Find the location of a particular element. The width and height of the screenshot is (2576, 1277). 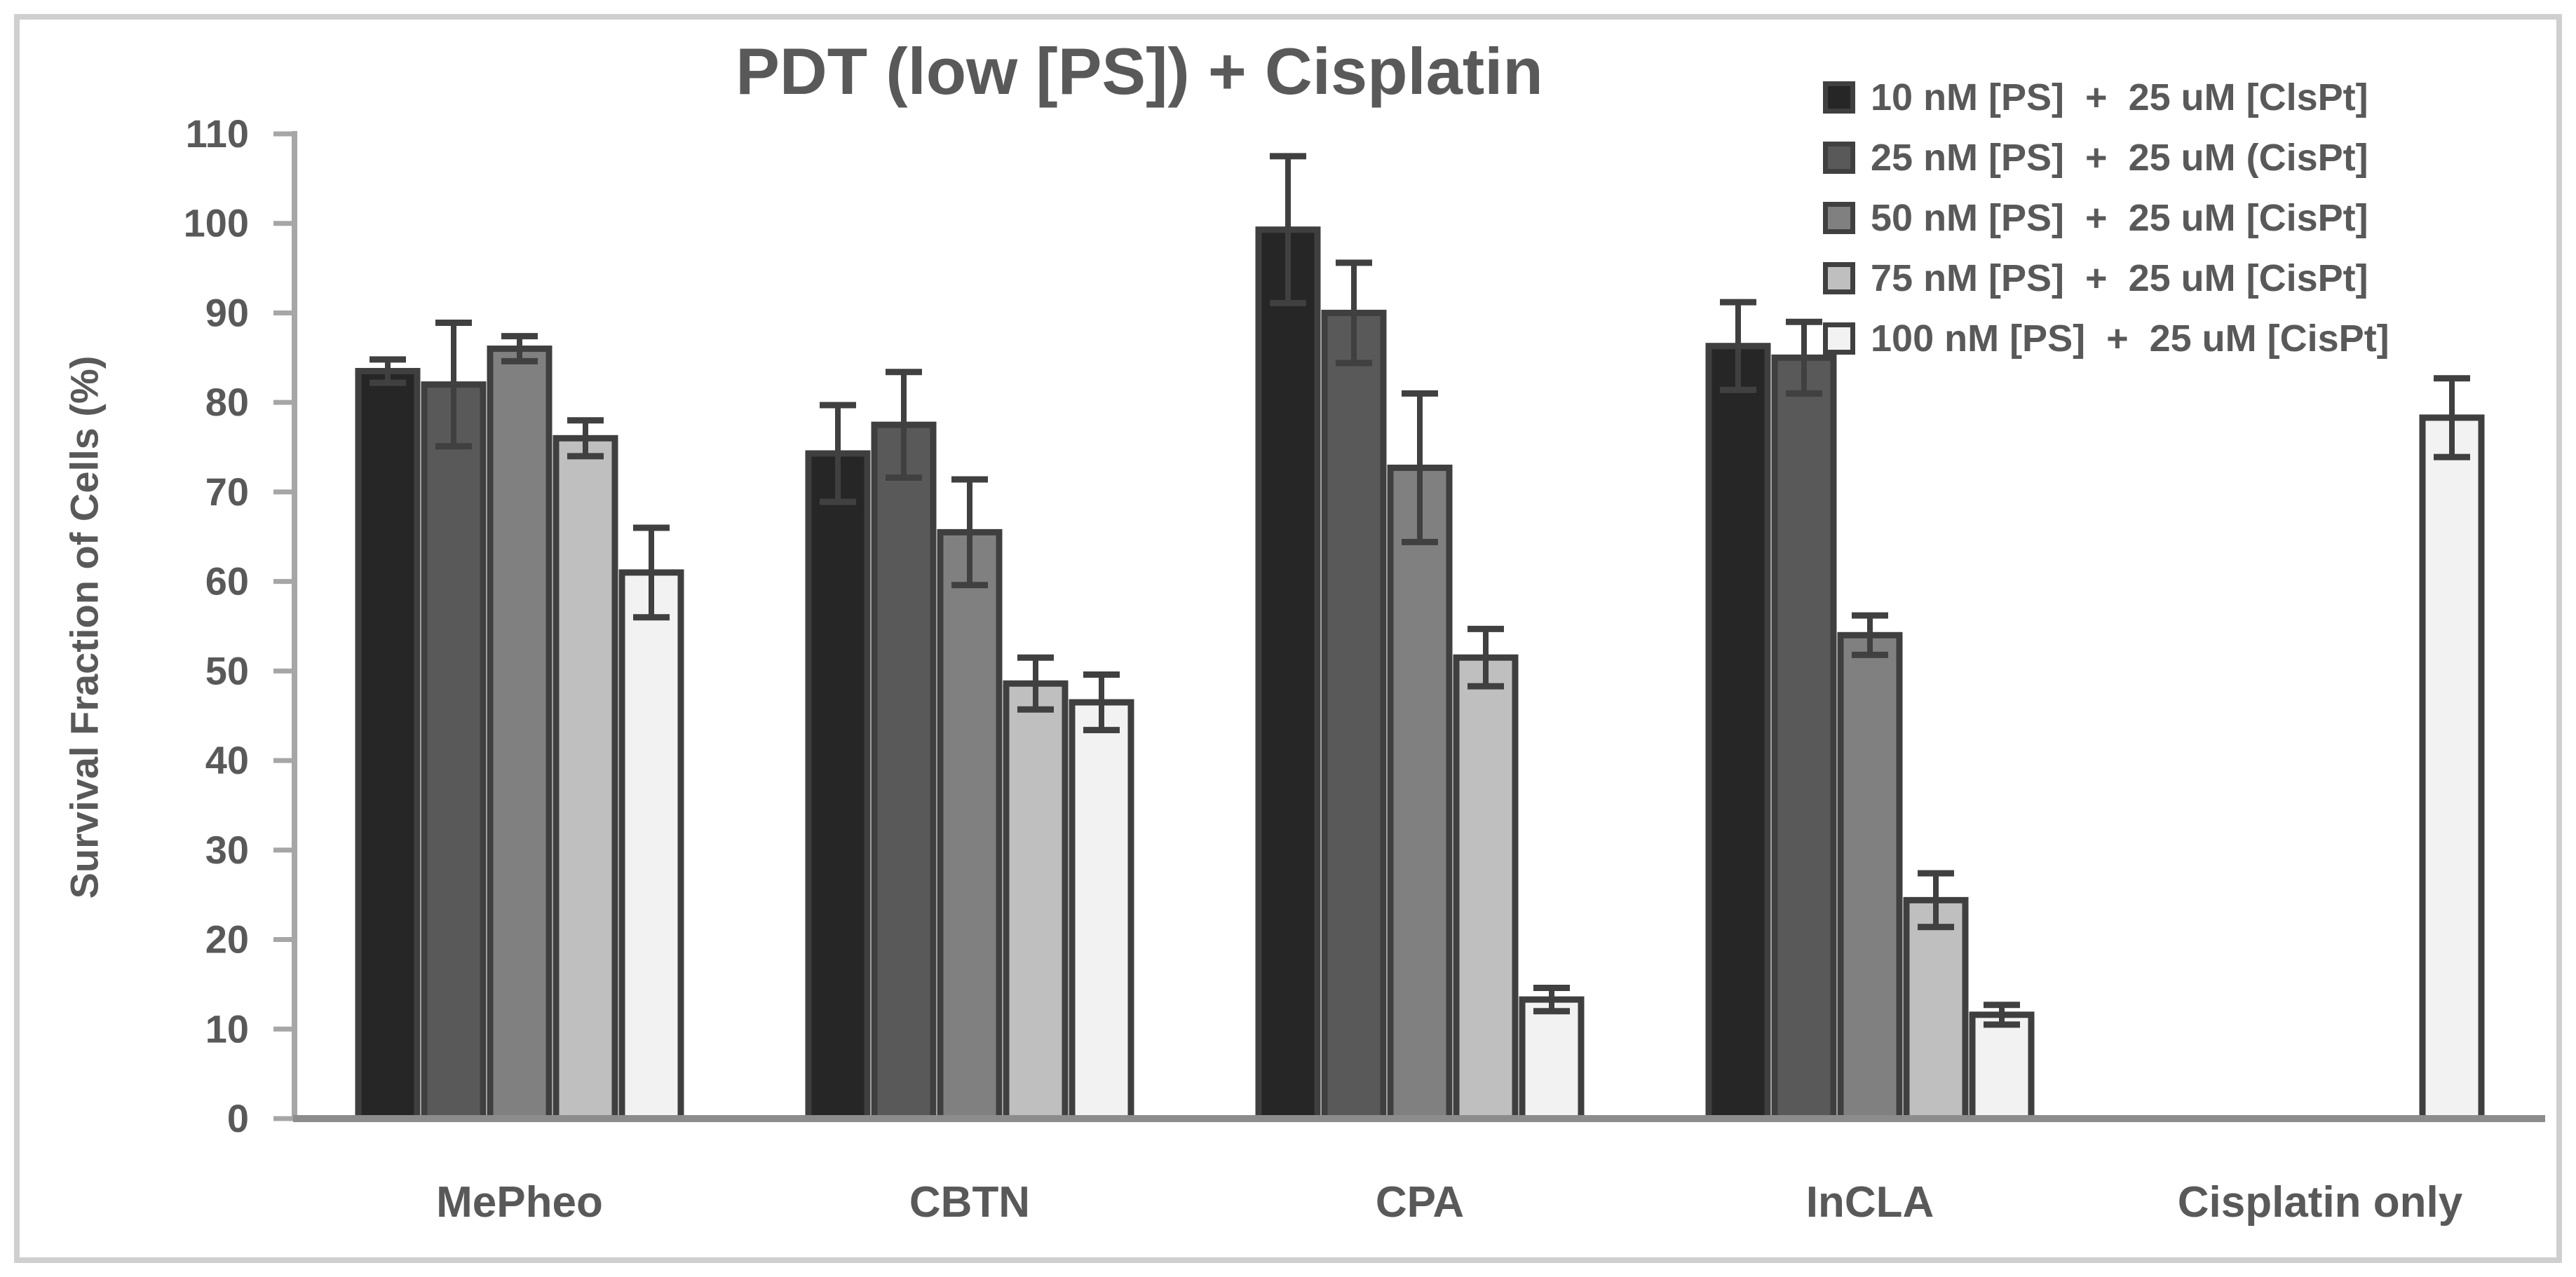

legend-label: 100 nM [PS] + 25 uM [CisPt] is located at coordinates (2130, 339).